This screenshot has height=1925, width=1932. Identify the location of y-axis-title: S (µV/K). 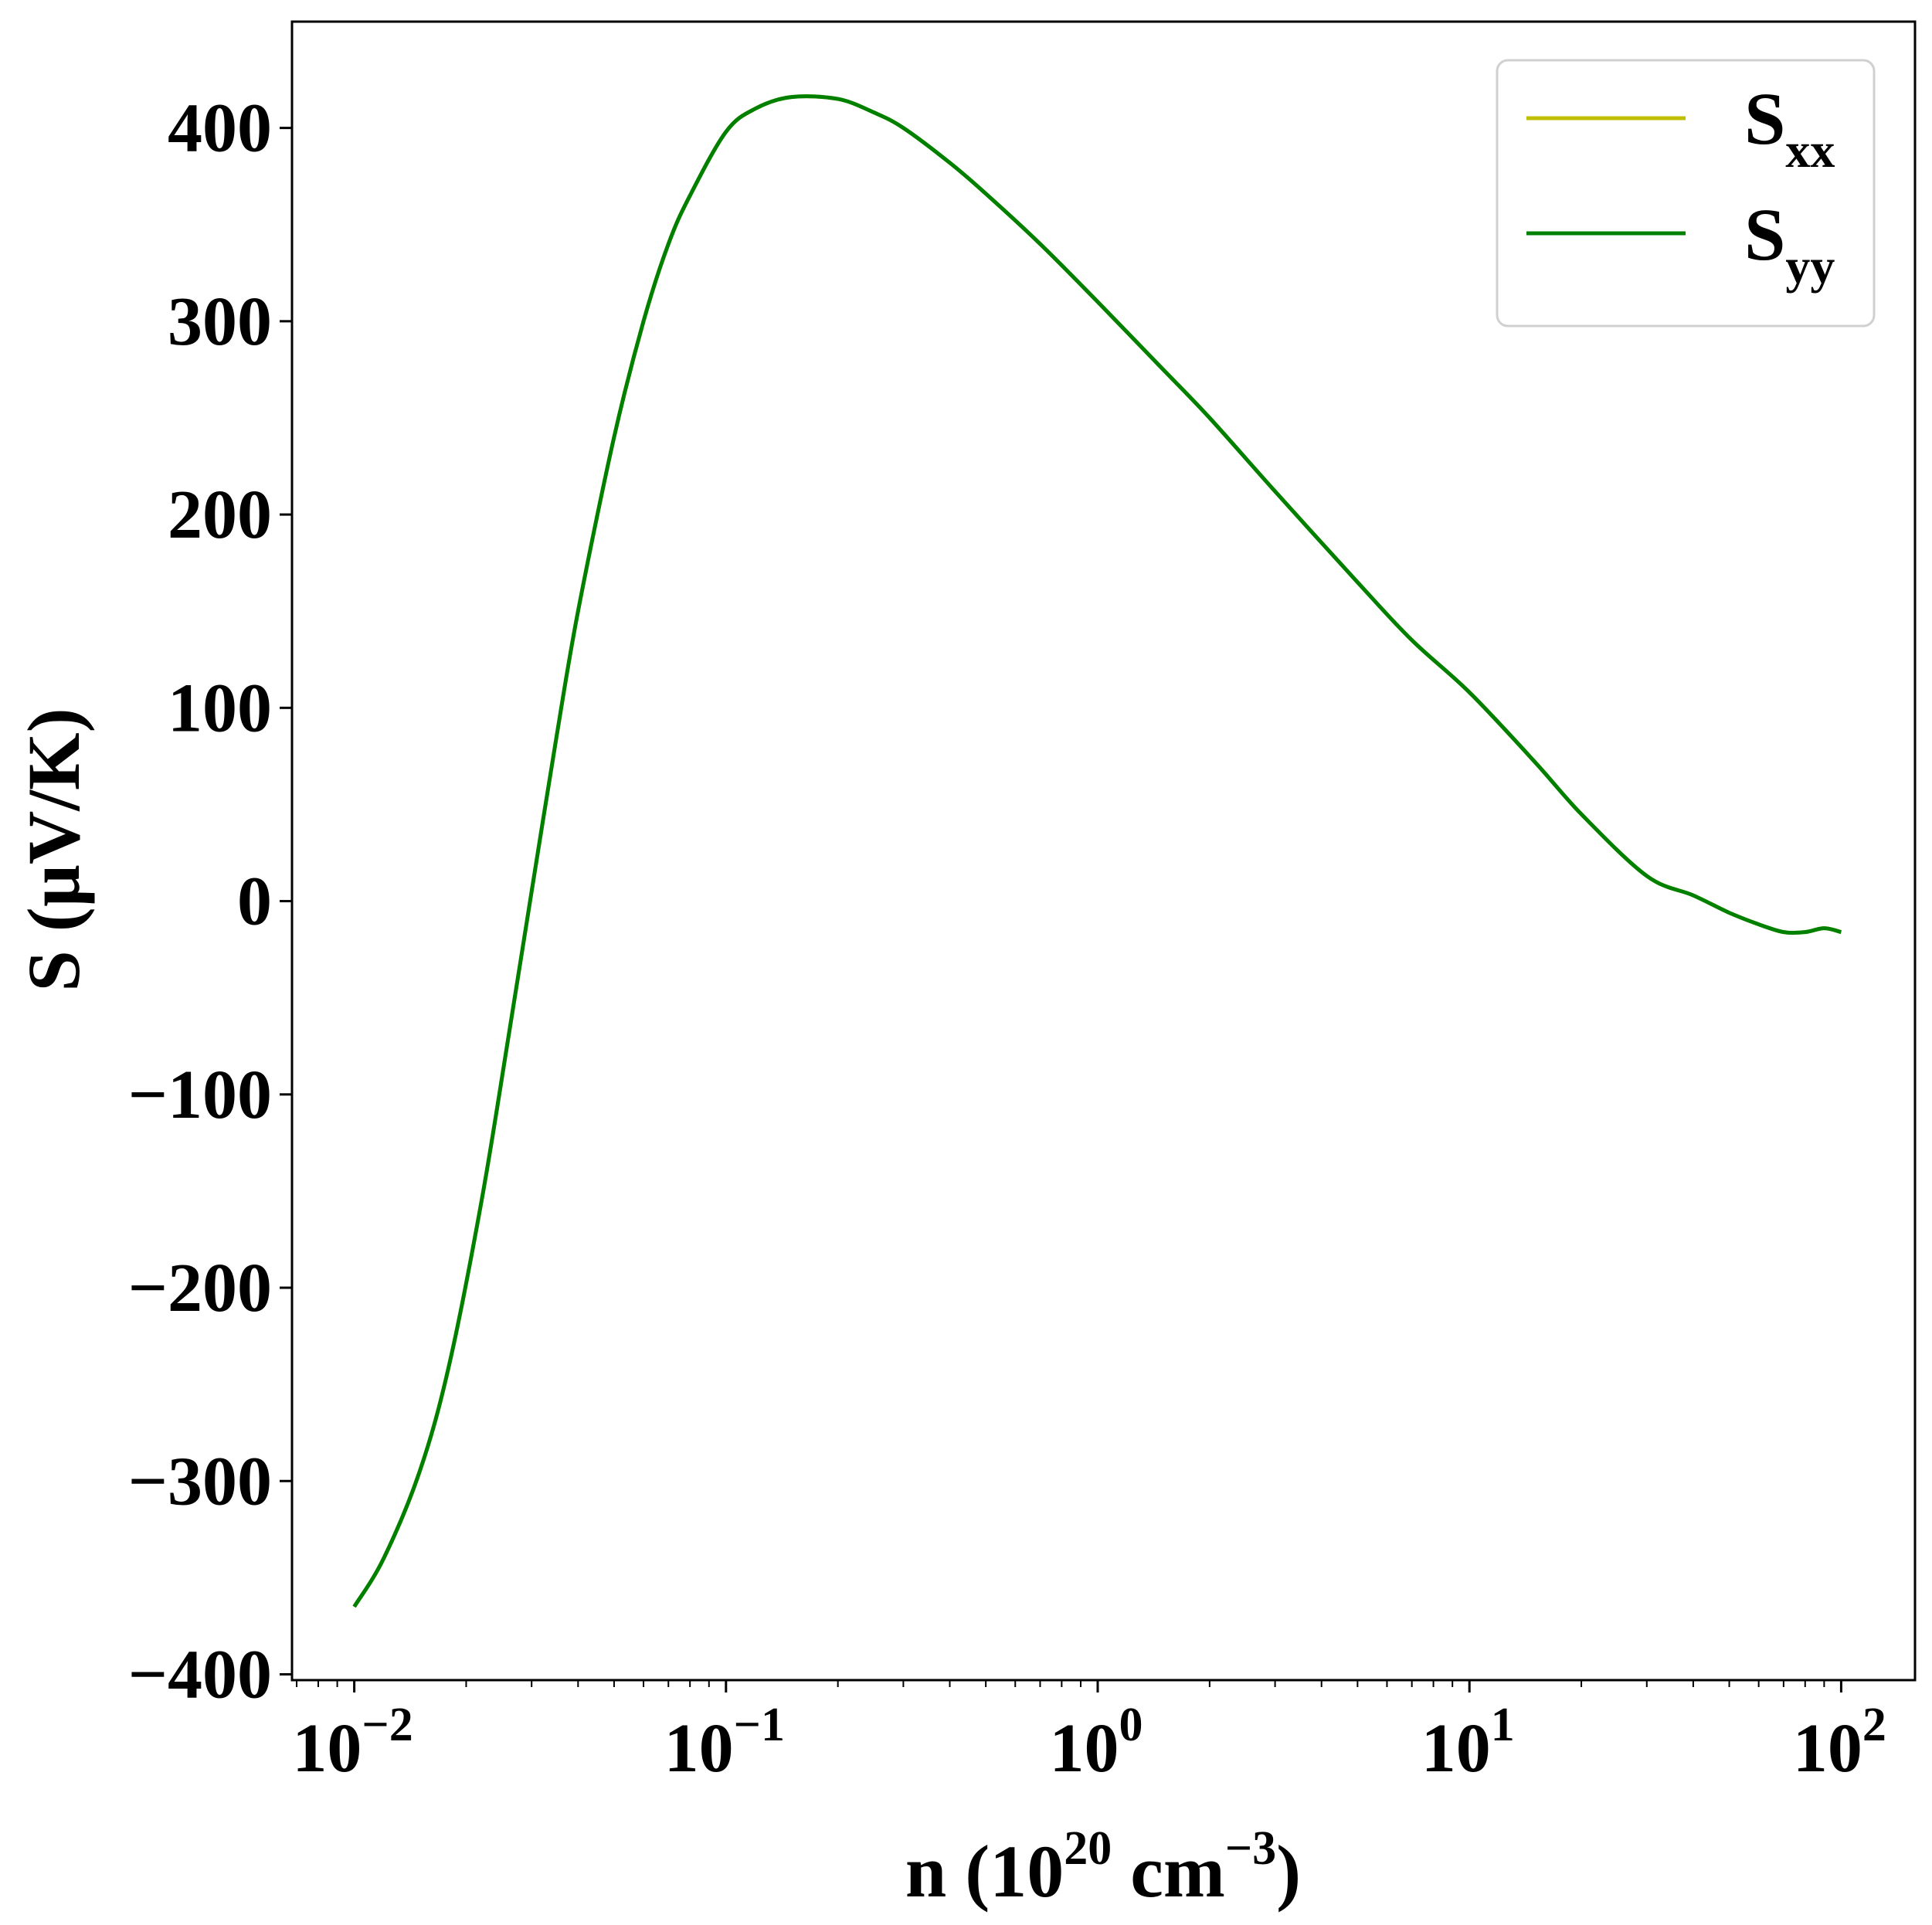
(54, 849).